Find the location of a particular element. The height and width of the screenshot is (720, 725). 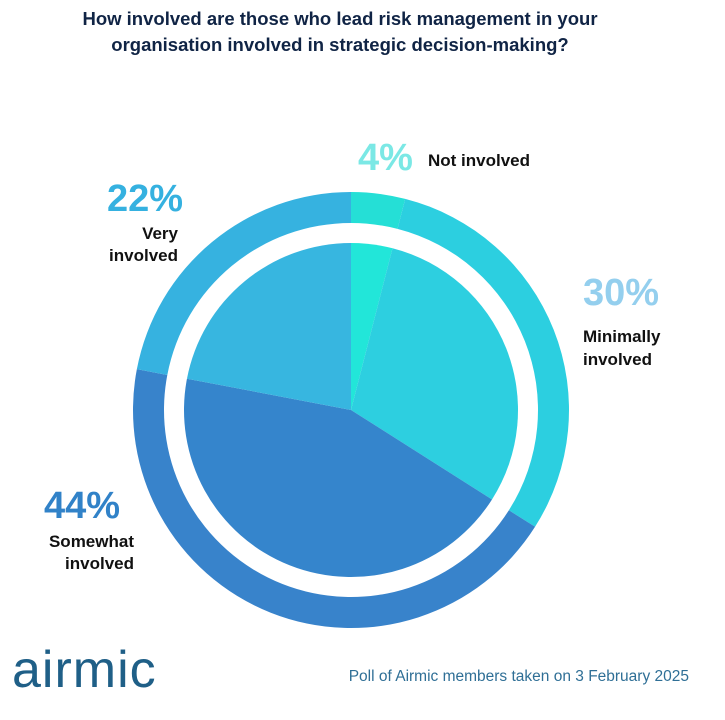

category-label-minimally-involved: Minimally is located at coordinates (622, 336).